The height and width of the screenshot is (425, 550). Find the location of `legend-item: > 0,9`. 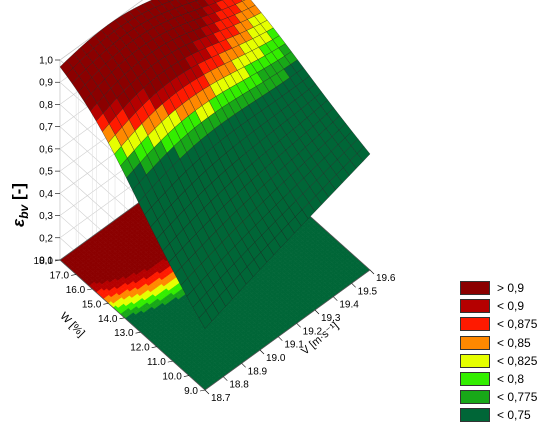

legend-item: > 0,9 is located at coordinates (505, 288).